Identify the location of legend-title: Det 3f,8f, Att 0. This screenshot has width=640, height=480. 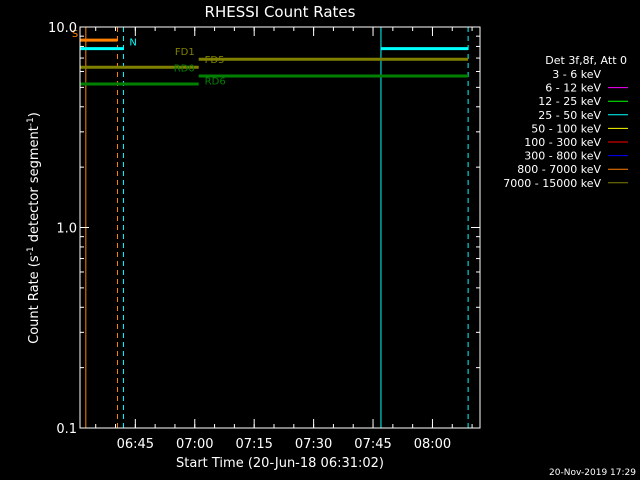
(586, 60).